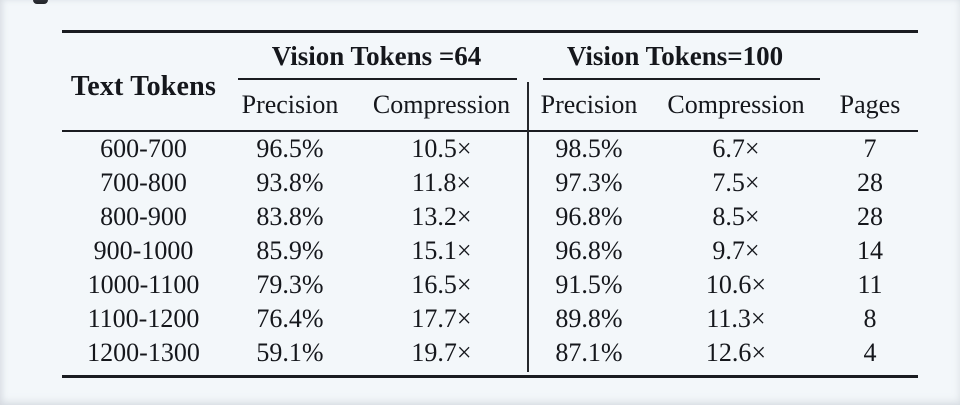 The image size is (960, 405). What do you see at coordinates (490, 353) in the screenshot?
I see `table-row: 1200-1300 59.1% 19.7× 87.1% 12.6× 4` at bounding box center [490, 353].